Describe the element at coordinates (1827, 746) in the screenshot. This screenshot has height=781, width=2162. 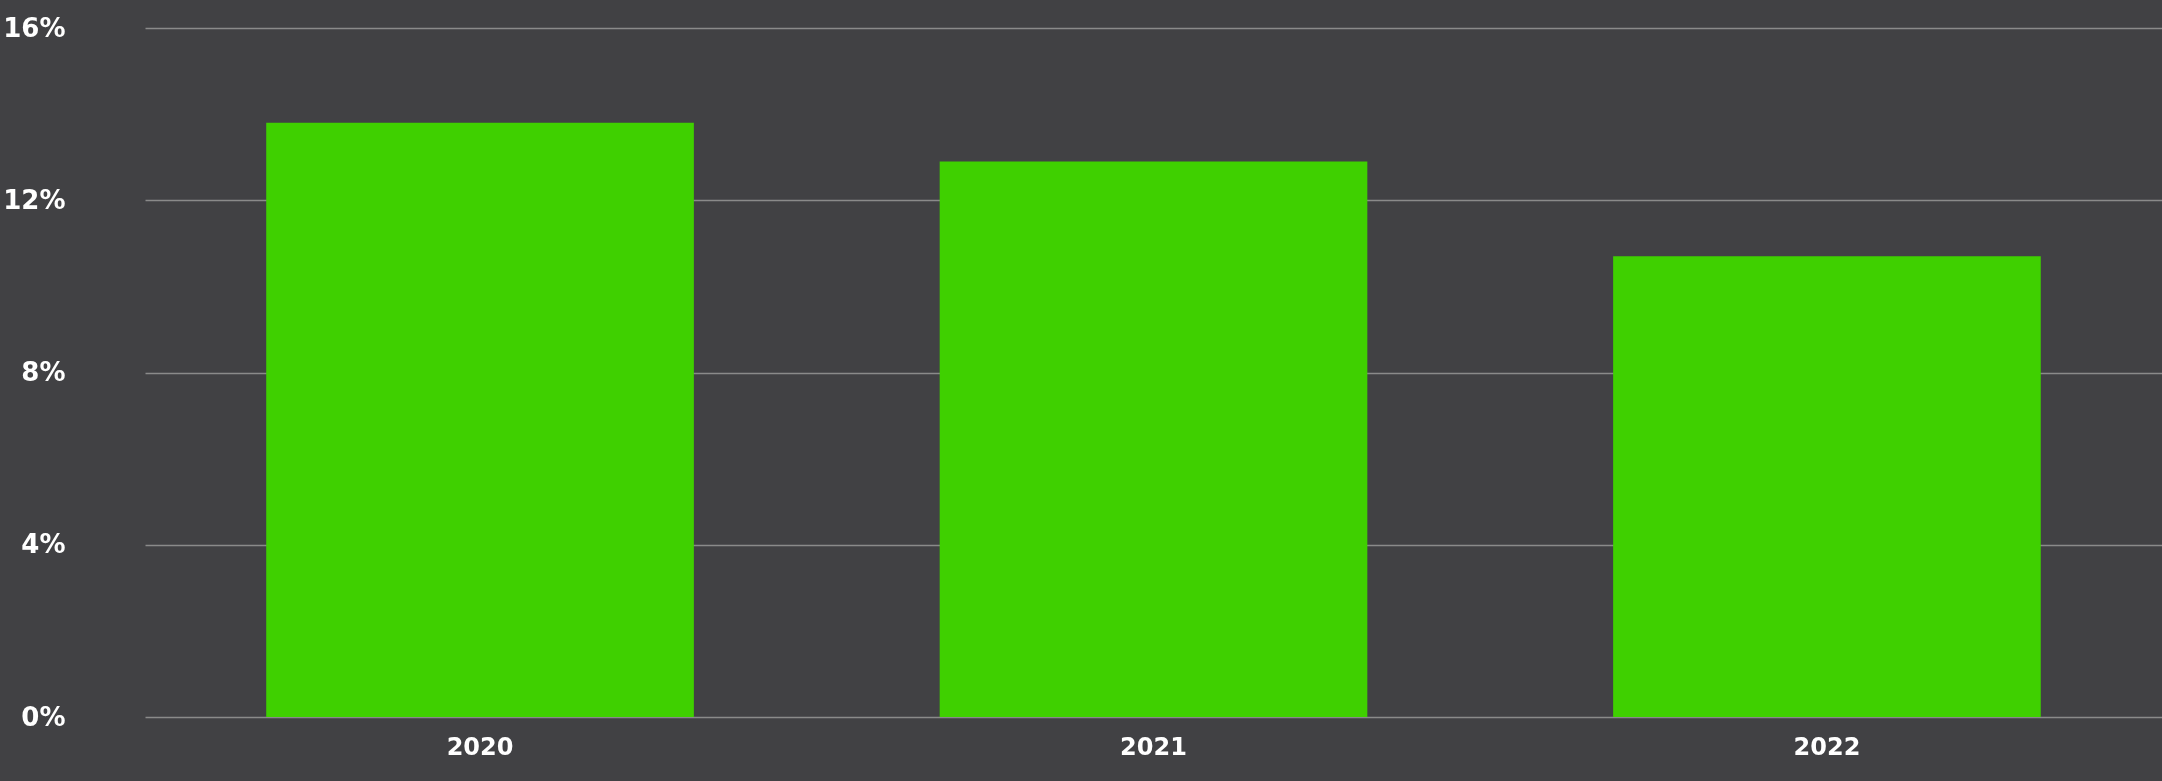
I see `x-tick-label: 2022` at that location.